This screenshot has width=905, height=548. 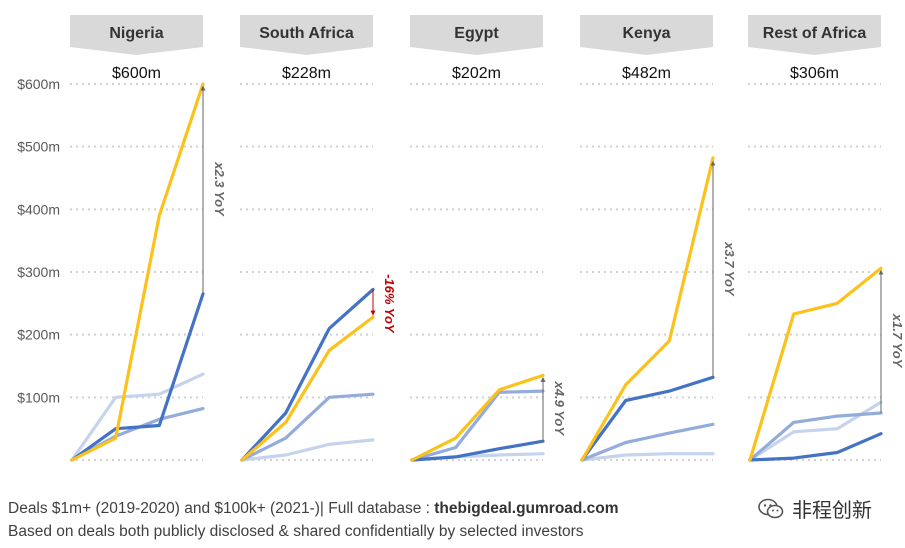 I want to click on panel-title: Kenya, so click(x=646, y=33).